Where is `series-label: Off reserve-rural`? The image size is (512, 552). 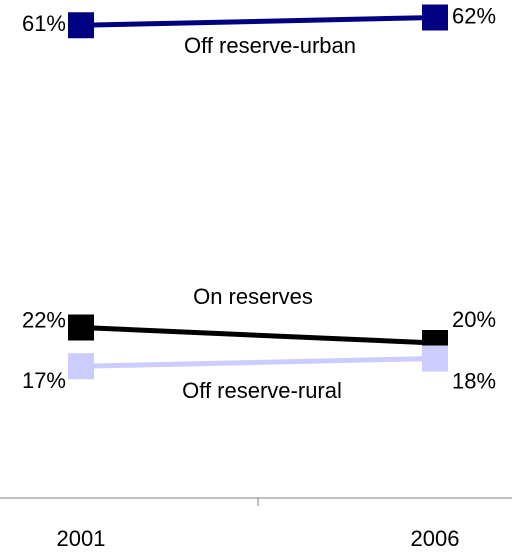 series-label: Off reserve-rural is located at coordinates (262, 390).